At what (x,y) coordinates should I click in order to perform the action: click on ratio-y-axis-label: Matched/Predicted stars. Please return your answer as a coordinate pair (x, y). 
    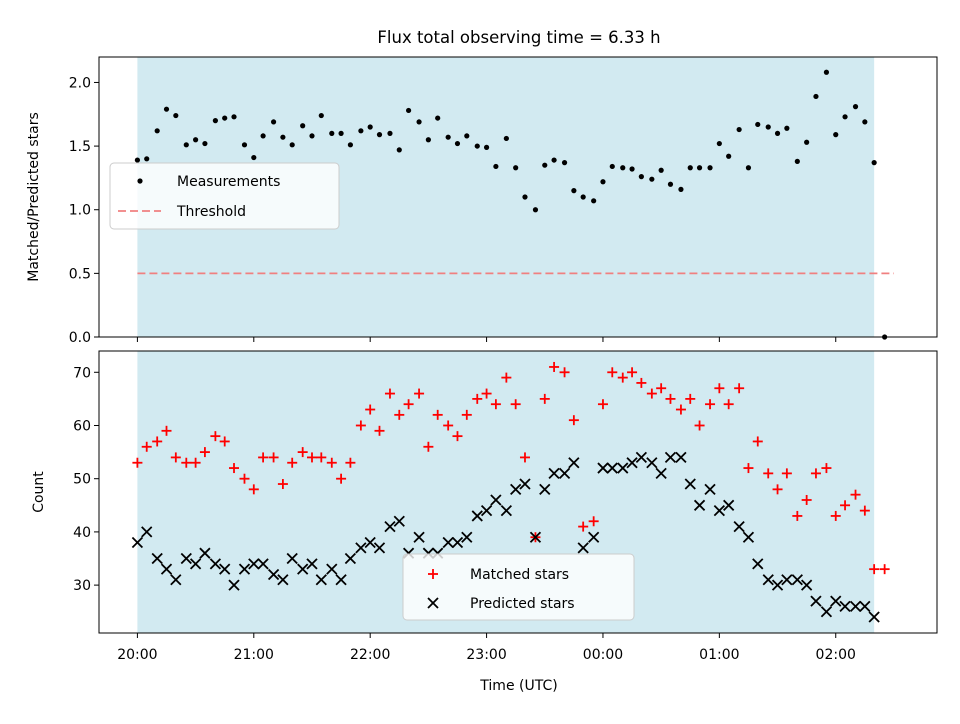
    Looking at the image, I should click on (34, 197).